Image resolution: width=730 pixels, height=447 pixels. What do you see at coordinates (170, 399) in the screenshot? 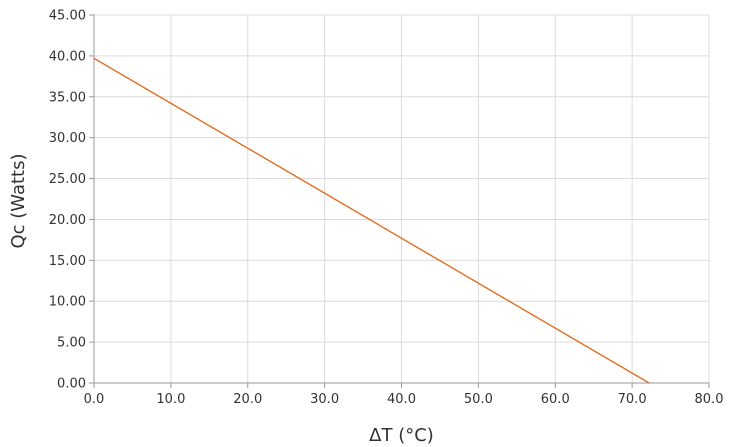
I see `x-tick-label: 10.0` at bounding box center [170, 399].